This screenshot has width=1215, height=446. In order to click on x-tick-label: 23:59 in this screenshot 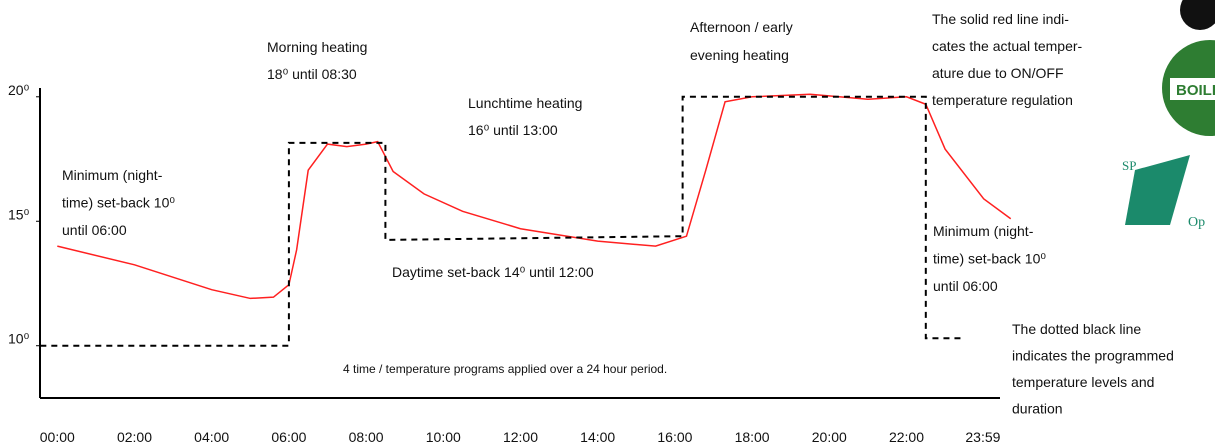, I will do `click(982, 437)`.